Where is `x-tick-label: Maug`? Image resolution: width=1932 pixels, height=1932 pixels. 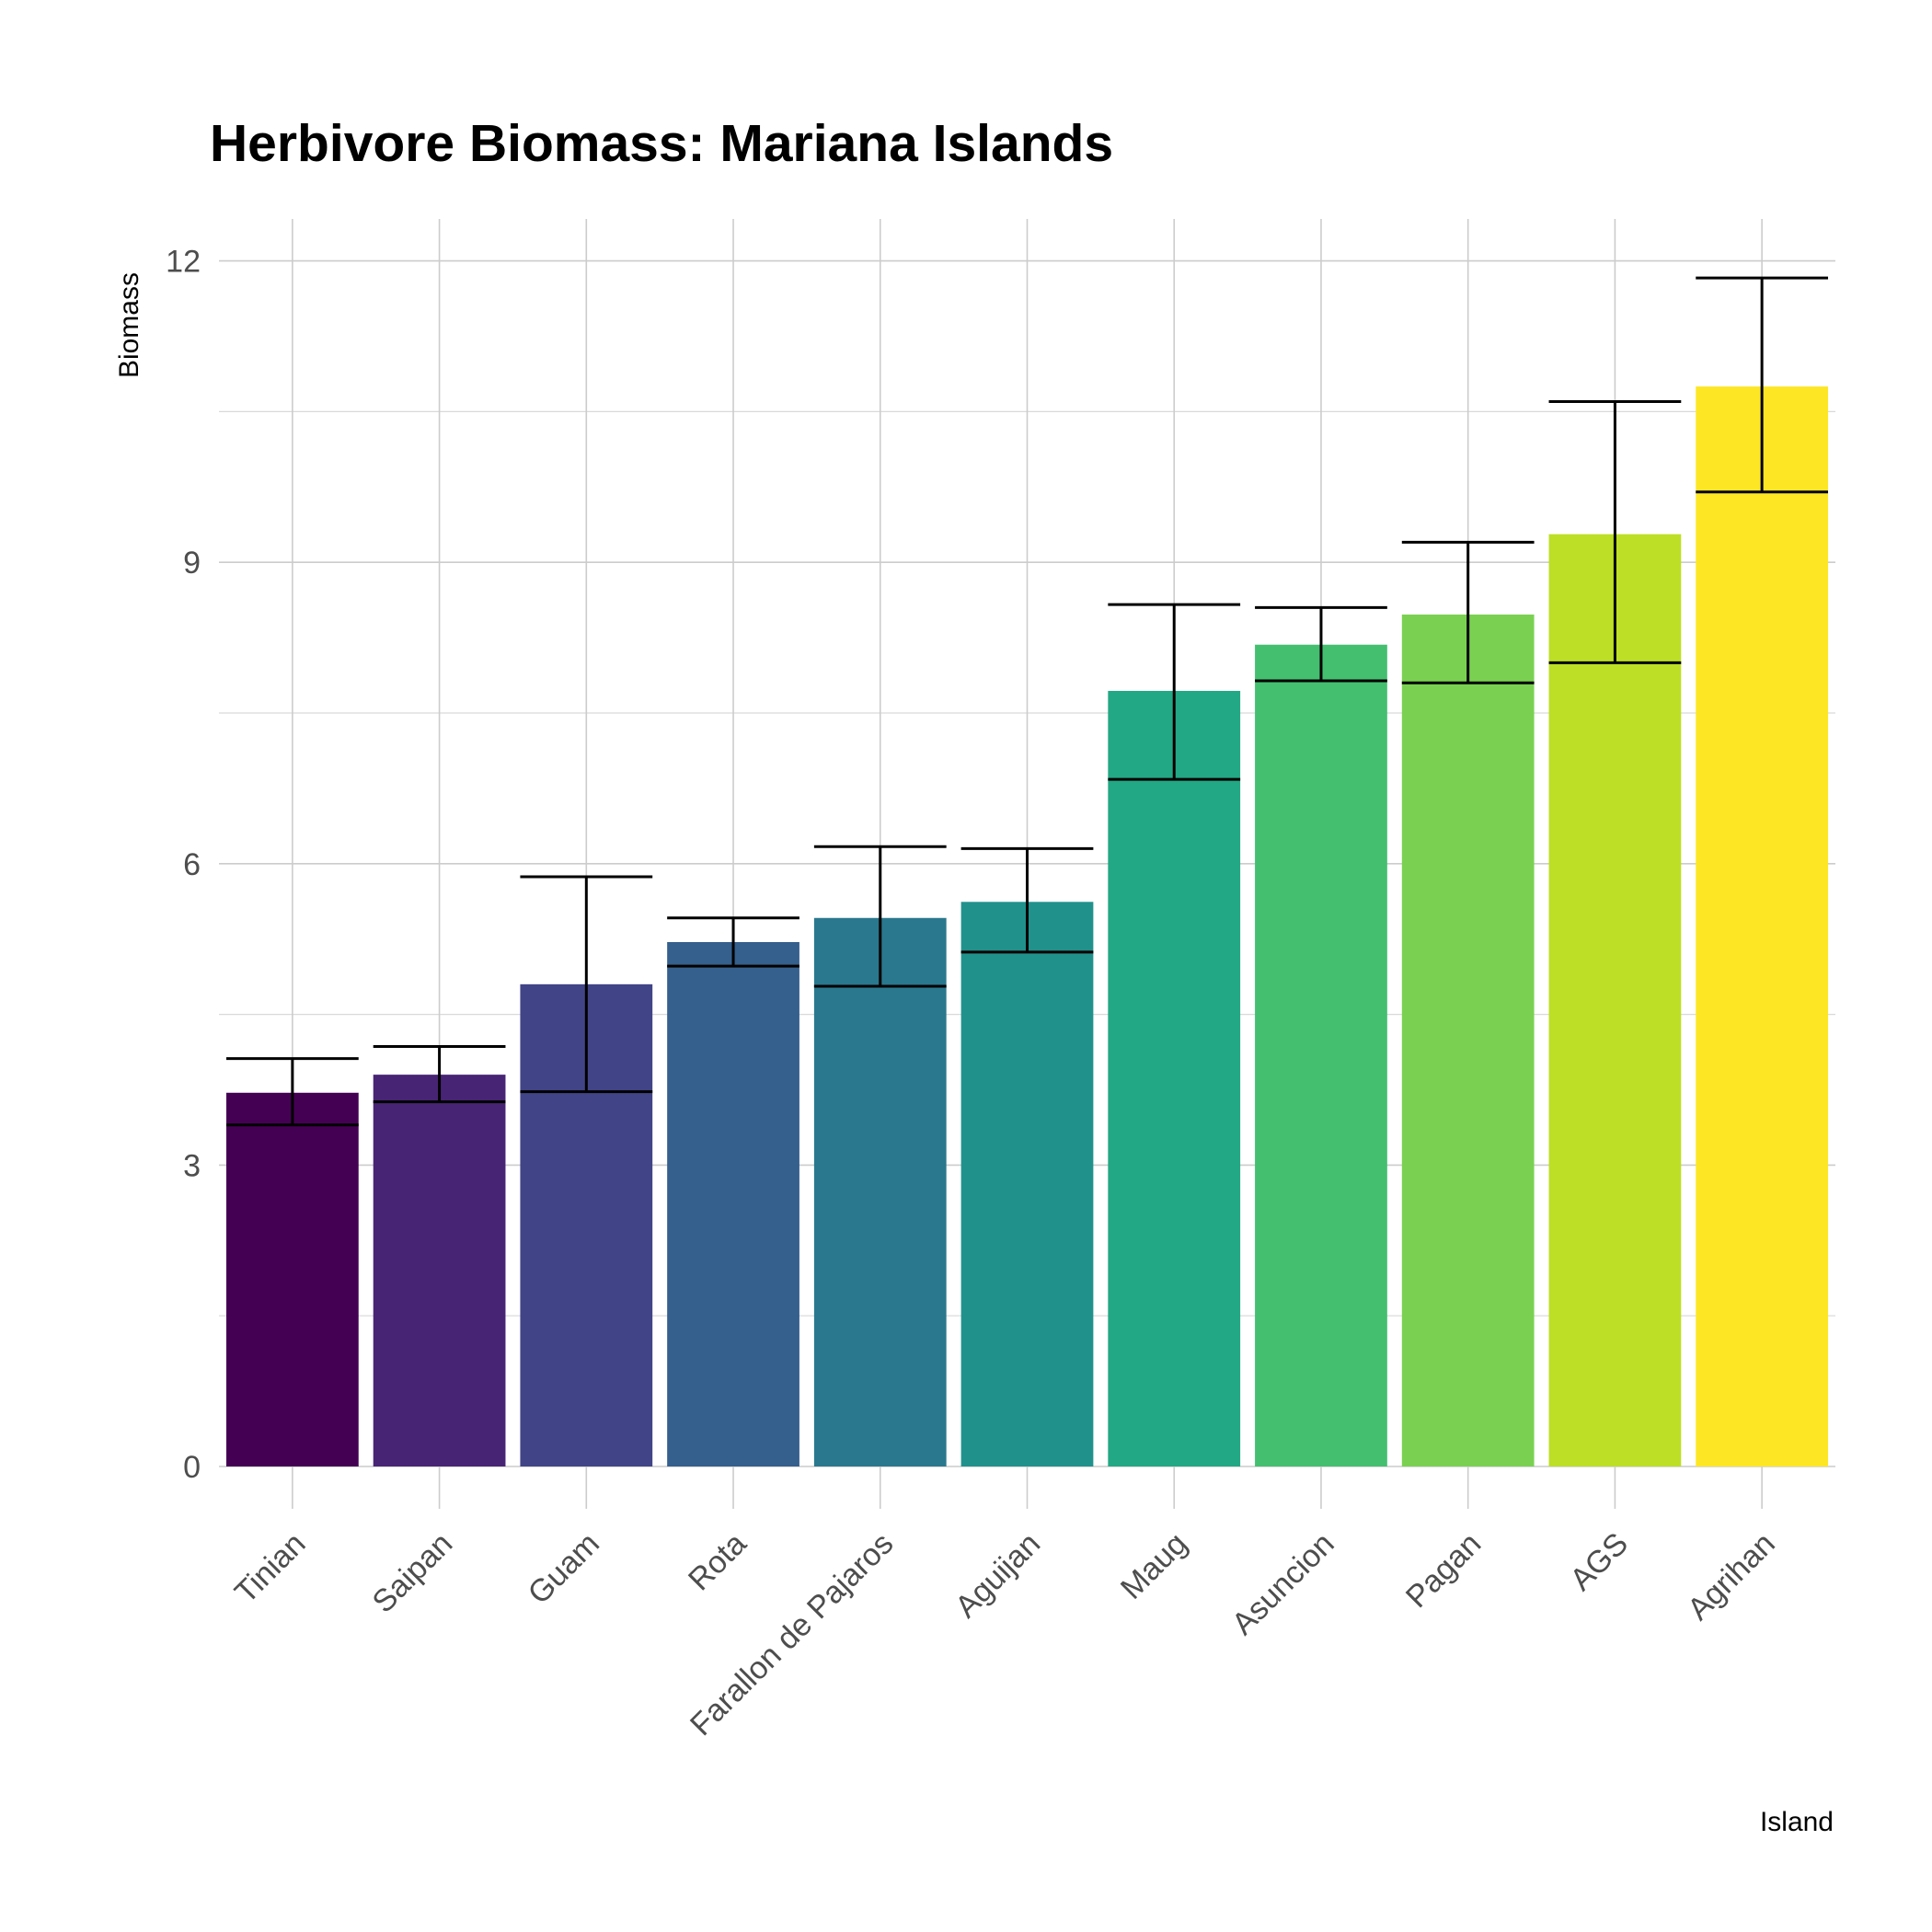 x-tick-label: Maug is located at coordinates (1154, 1566).